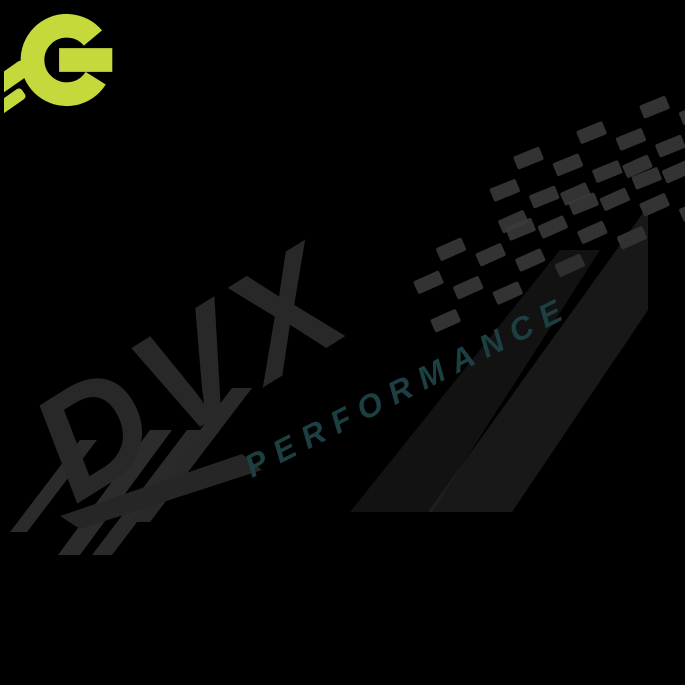 The image size is (685, 685). What do you see at coordinates (61, 60) in the screenshot?
I see `garage-g-icon` at bounding box center [61, 60].